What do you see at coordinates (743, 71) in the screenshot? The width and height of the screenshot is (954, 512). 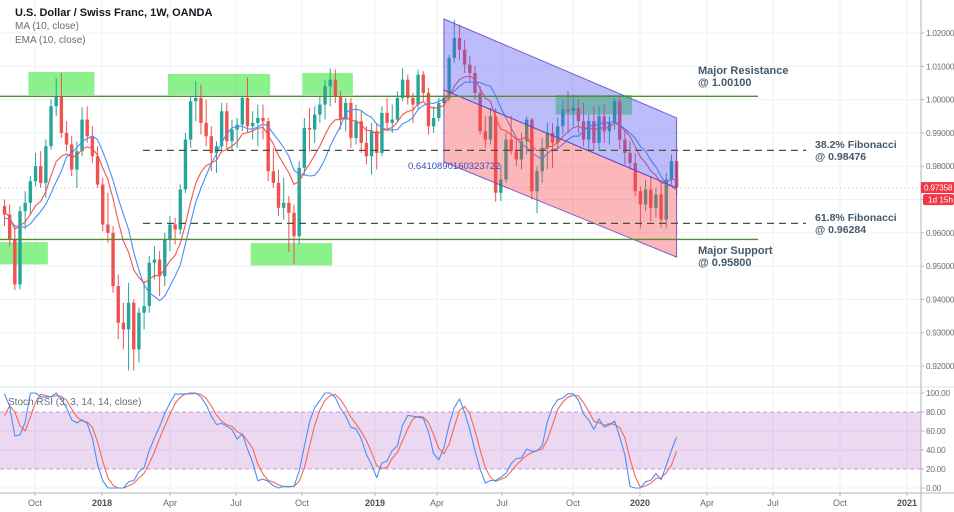 I see `major-resistance-line1: Major Resistance` at bounding box center [743, 71].